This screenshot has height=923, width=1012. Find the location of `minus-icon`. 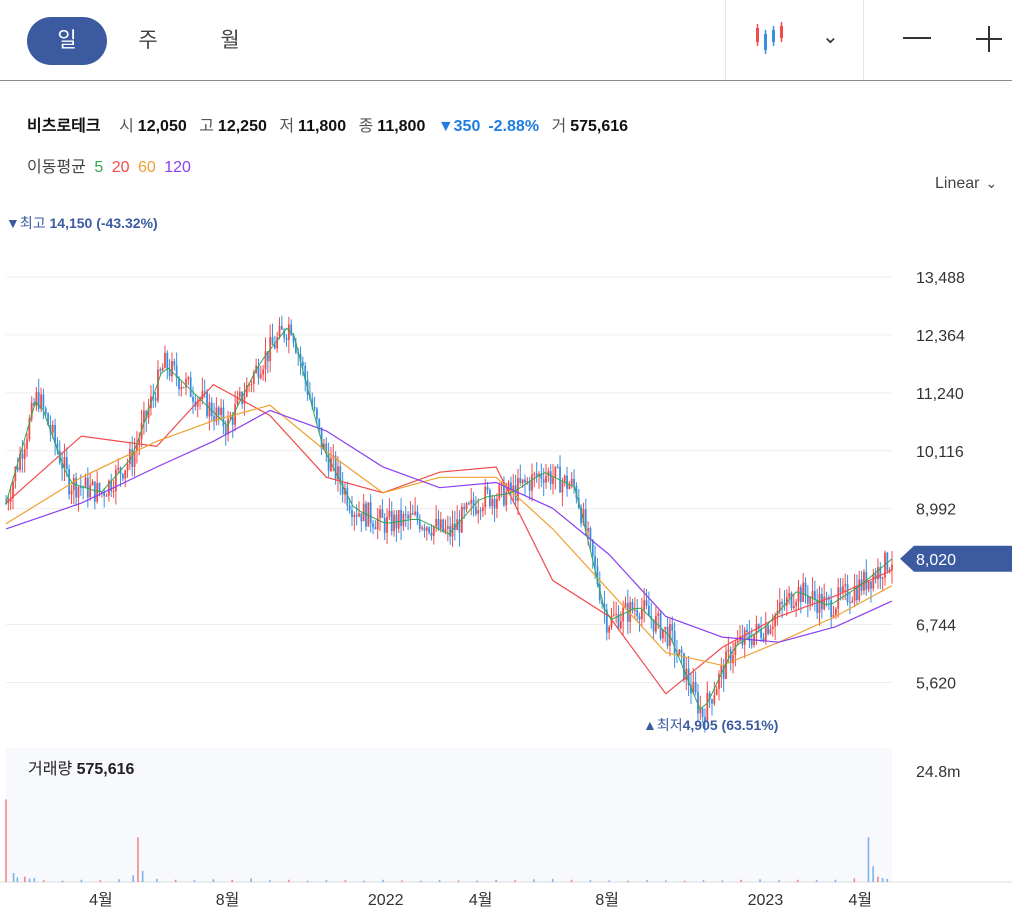

minus-icon is located at coordinates (917, 38).